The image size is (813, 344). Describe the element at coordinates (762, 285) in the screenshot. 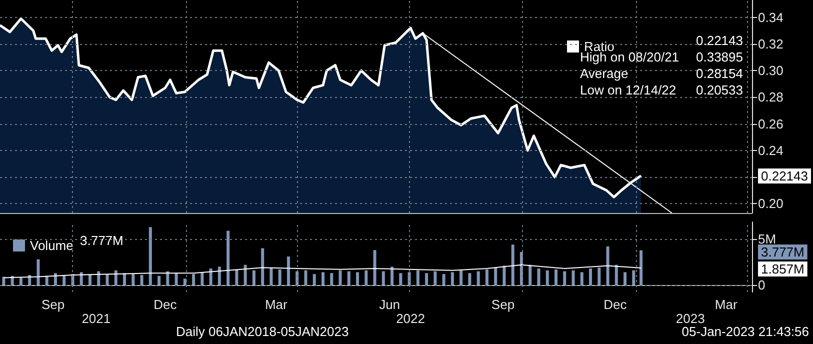

I see `y-tick-label: 0` at that location.